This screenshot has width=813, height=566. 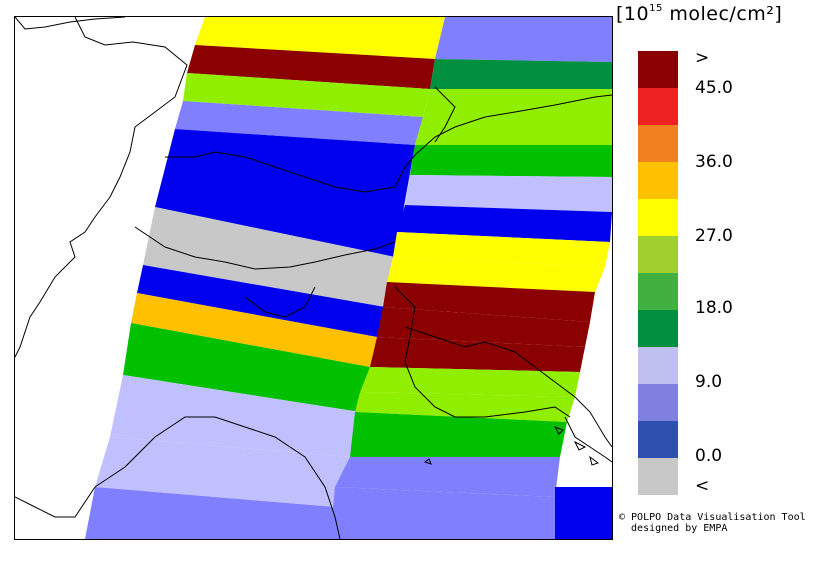 I want to click on legend-unit-label: [1015 molec/cm²], so click(x=699, y=14).